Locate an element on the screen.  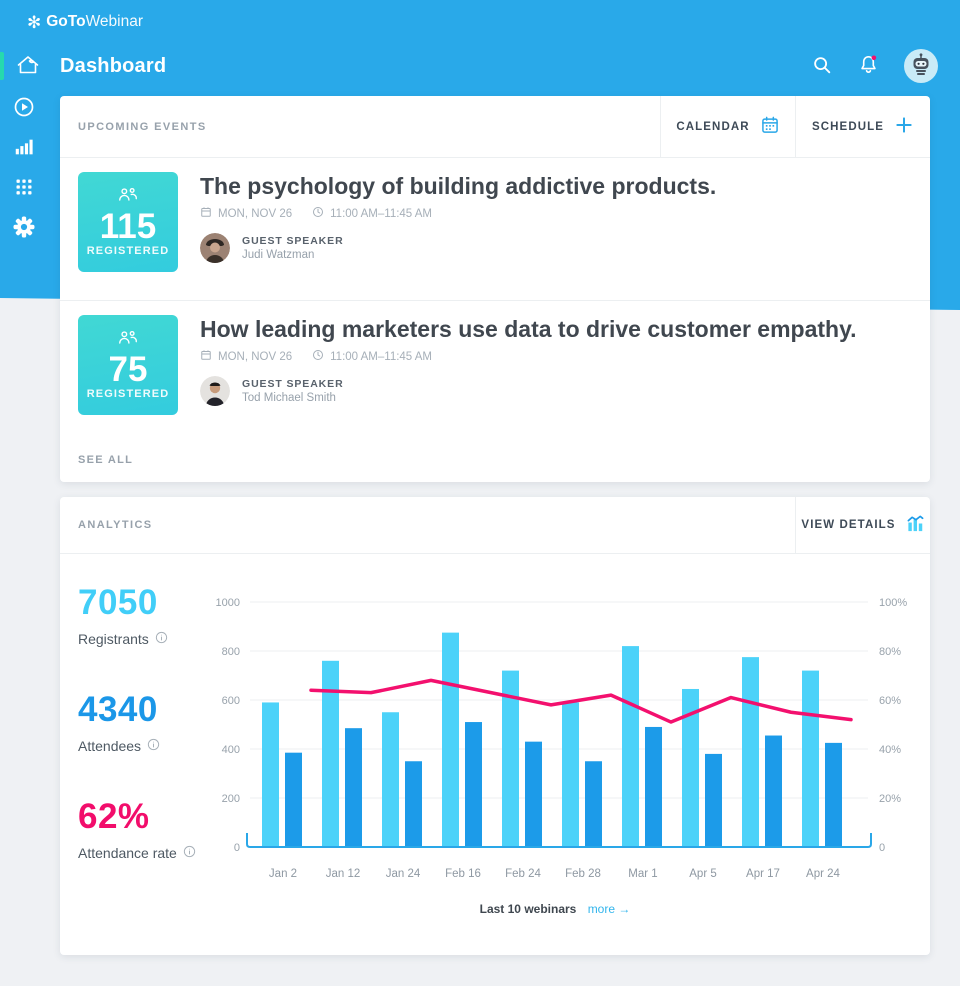
speaker-label: GUEST SPEAKER is located at coordinates (293, 384).